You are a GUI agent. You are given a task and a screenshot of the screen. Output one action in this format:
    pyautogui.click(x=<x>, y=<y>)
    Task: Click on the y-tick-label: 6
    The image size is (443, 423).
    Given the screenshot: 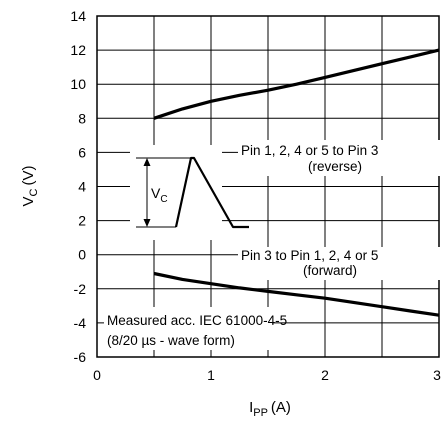 What is the action you would take?
    pyautogui.click(x=82, y=152)
    